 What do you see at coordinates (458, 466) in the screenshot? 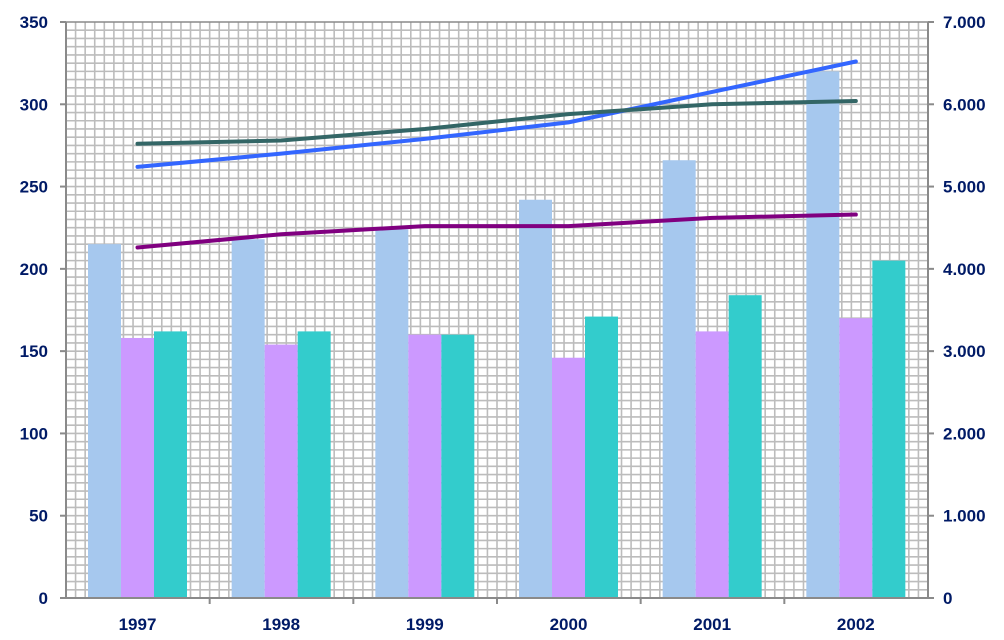
I see `bar-s3-1999` at bounding box center [458, 466].